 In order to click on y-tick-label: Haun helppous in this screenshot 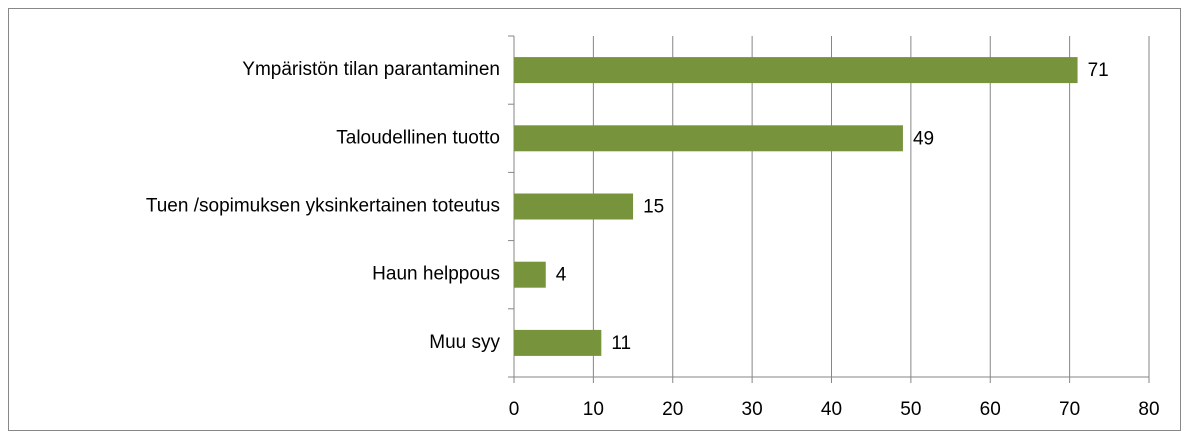, I will do `click(436, 274)`.